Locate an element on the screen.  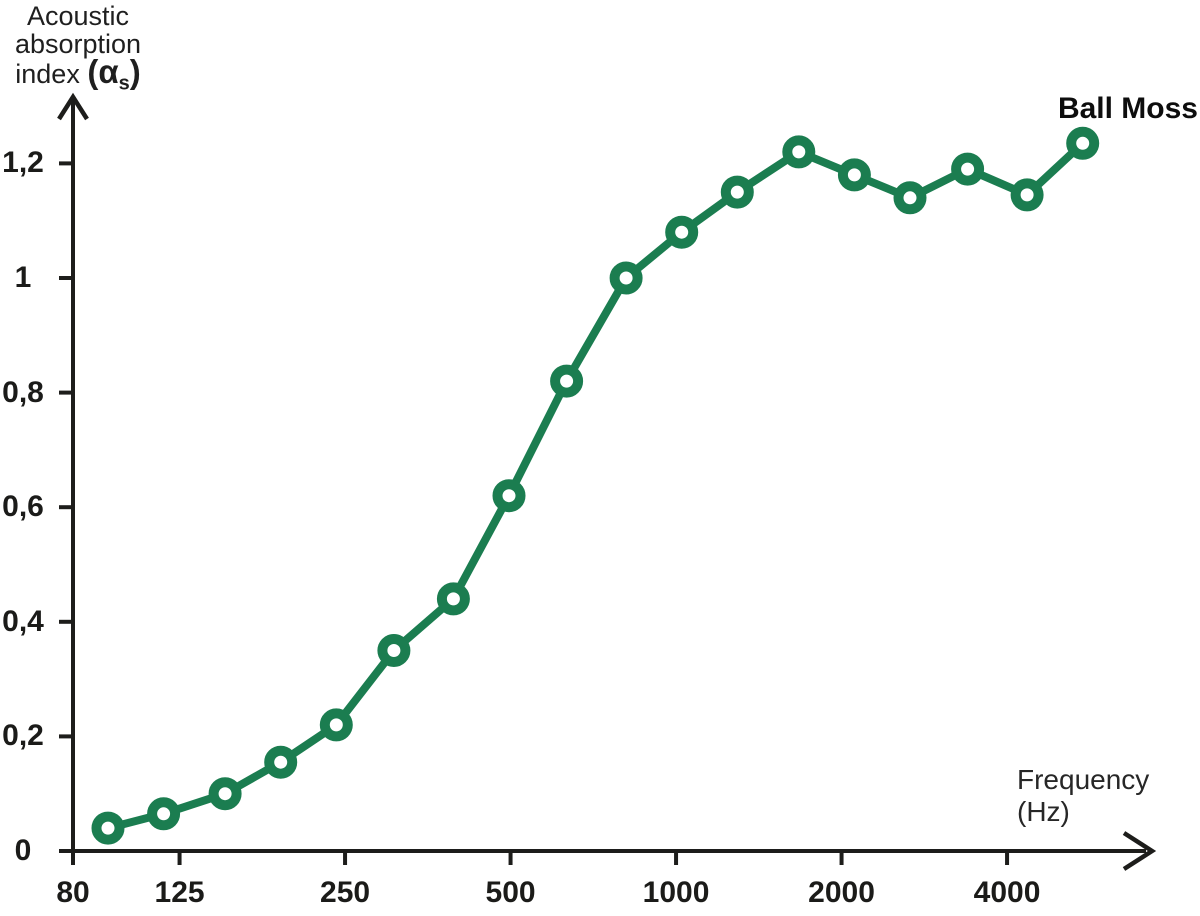
y-tick-label: 1 is located at coordinates (23, 277).